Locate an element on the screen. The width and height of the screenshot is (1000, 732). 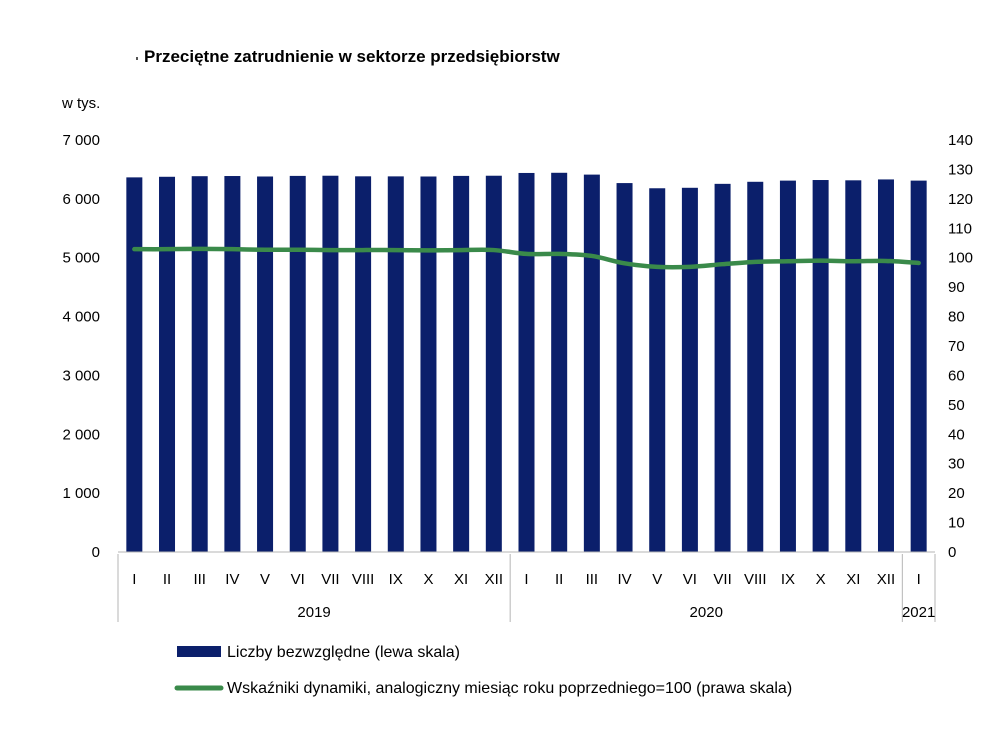
y2-tick-label: 50 is located at coordinates (956, 405).